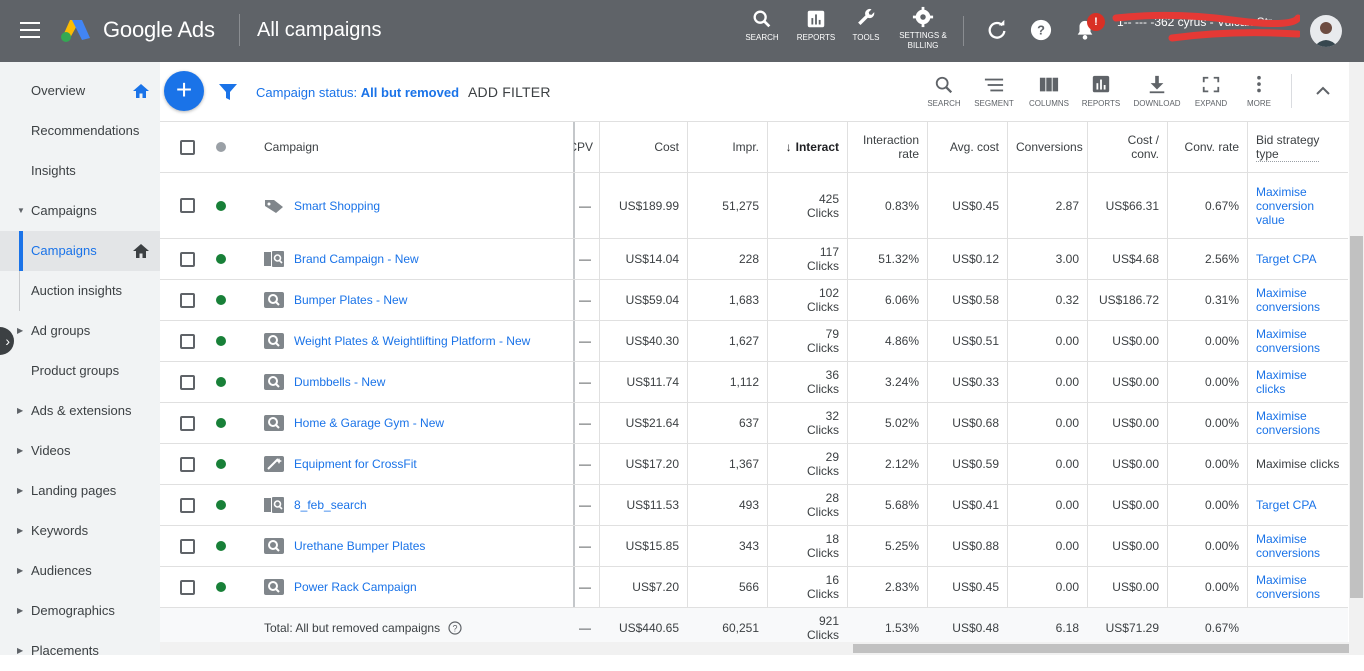 The image size is (1364, 671). I want to click on sidebar-group-campaigns: ▼ Campaigns, so click(80, 211).